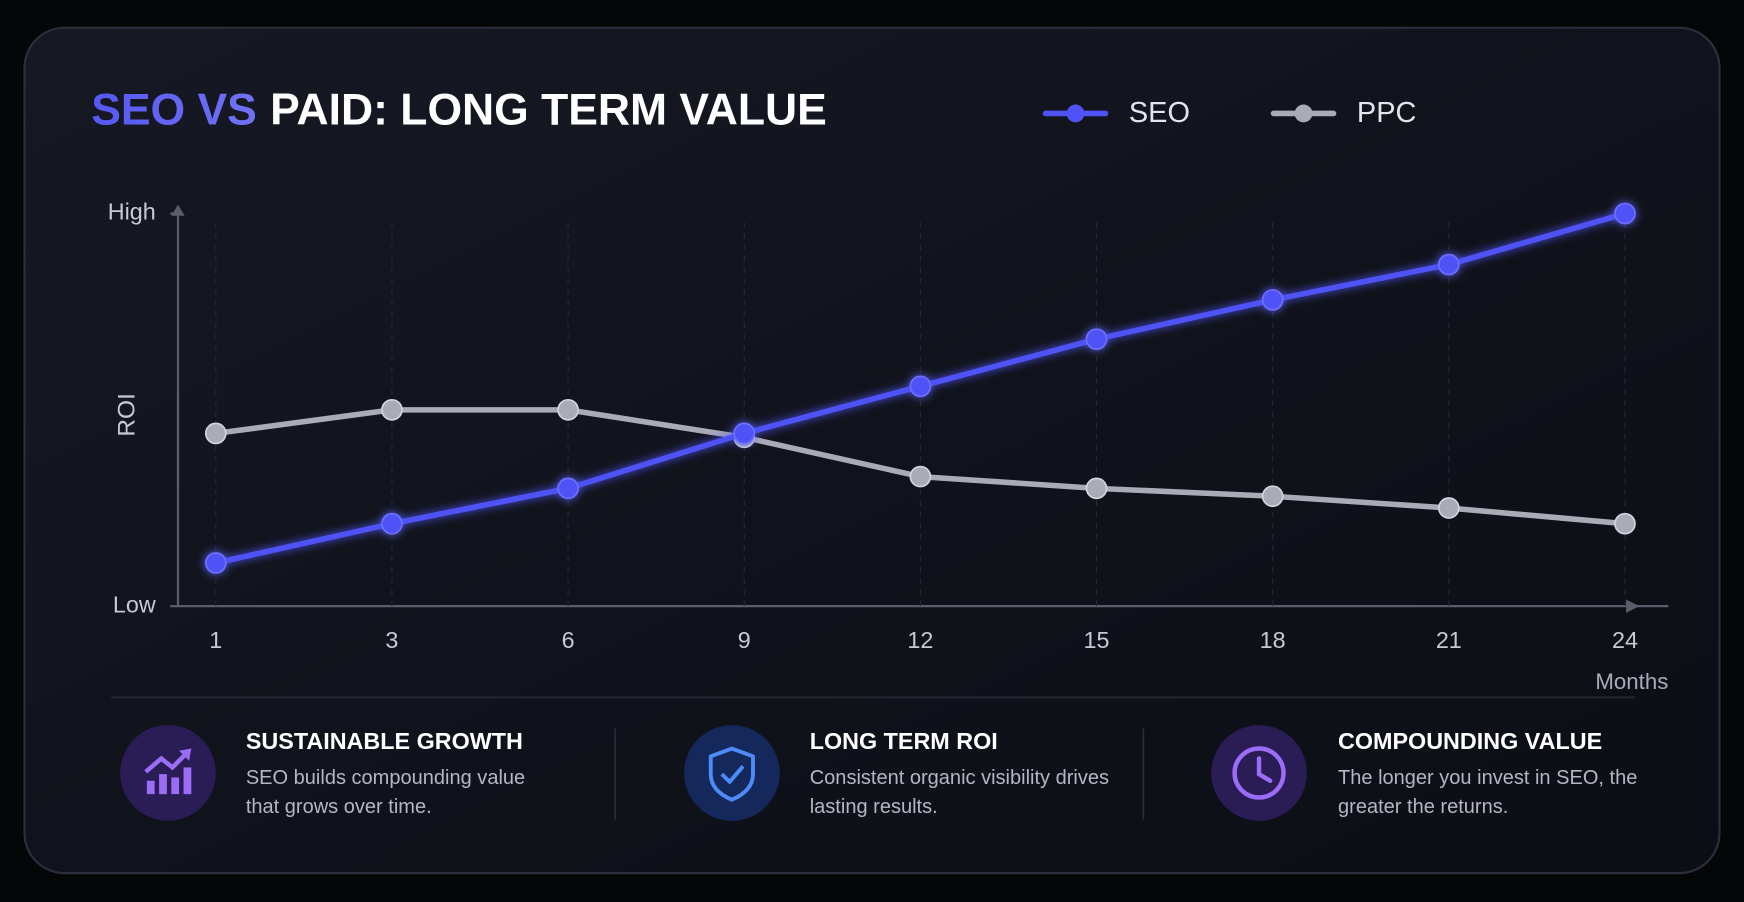 The width and height of the screenshot is (1744, 902). Describe the element at coordinates (215, 640) in the screenshot. I see `x-tick-label: 1` at that location.